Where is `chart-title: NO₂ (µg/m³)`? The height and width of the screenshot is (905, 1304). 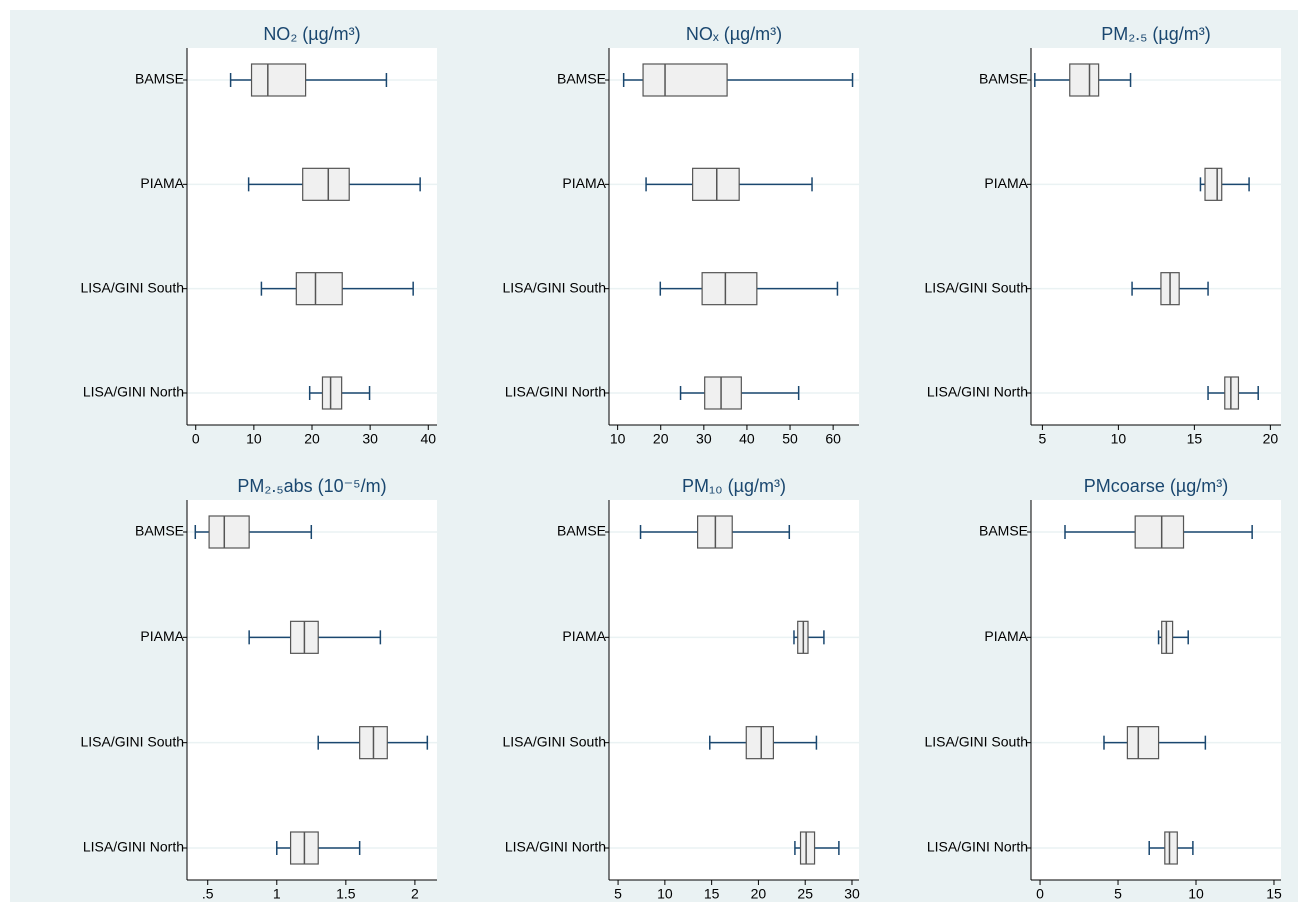
chart-title: NO₂ (µg/m³) is located at coordinates (311, 34).